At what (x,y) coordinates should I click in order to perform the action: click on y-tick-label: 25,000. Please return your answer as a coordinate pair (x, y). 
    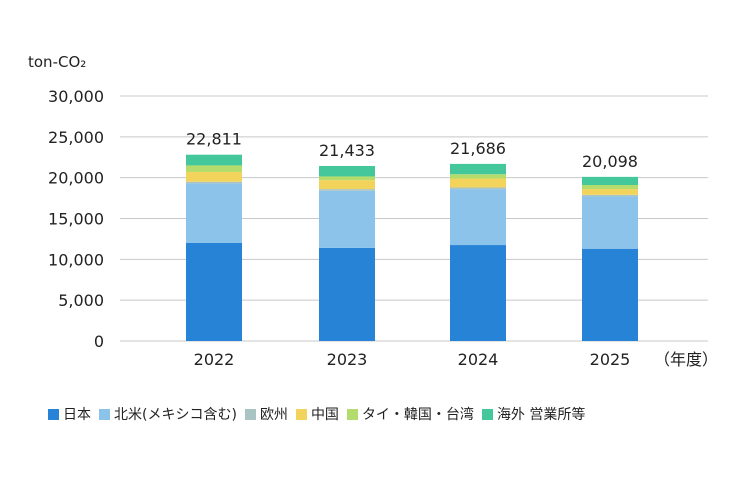
    Looking at the image, I should click on (76, 137).